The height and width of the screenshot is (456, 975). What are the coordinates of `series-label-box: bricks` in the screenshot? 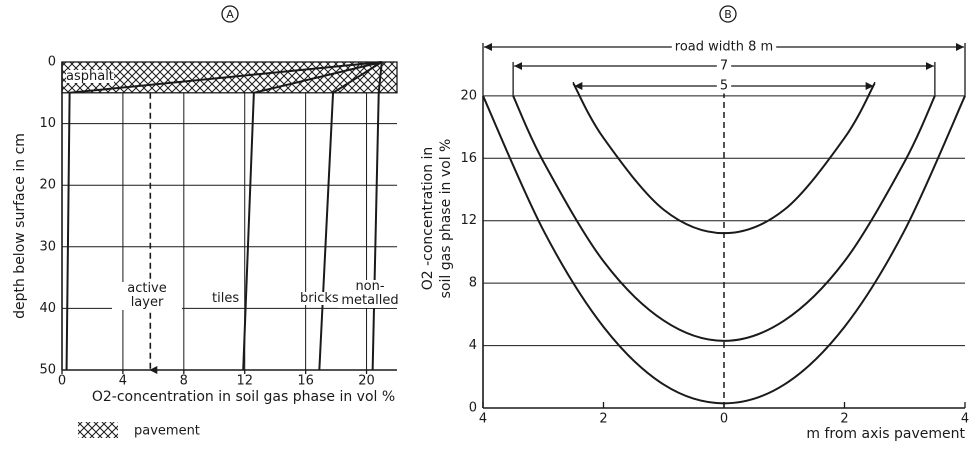 It's located at (319, 298).